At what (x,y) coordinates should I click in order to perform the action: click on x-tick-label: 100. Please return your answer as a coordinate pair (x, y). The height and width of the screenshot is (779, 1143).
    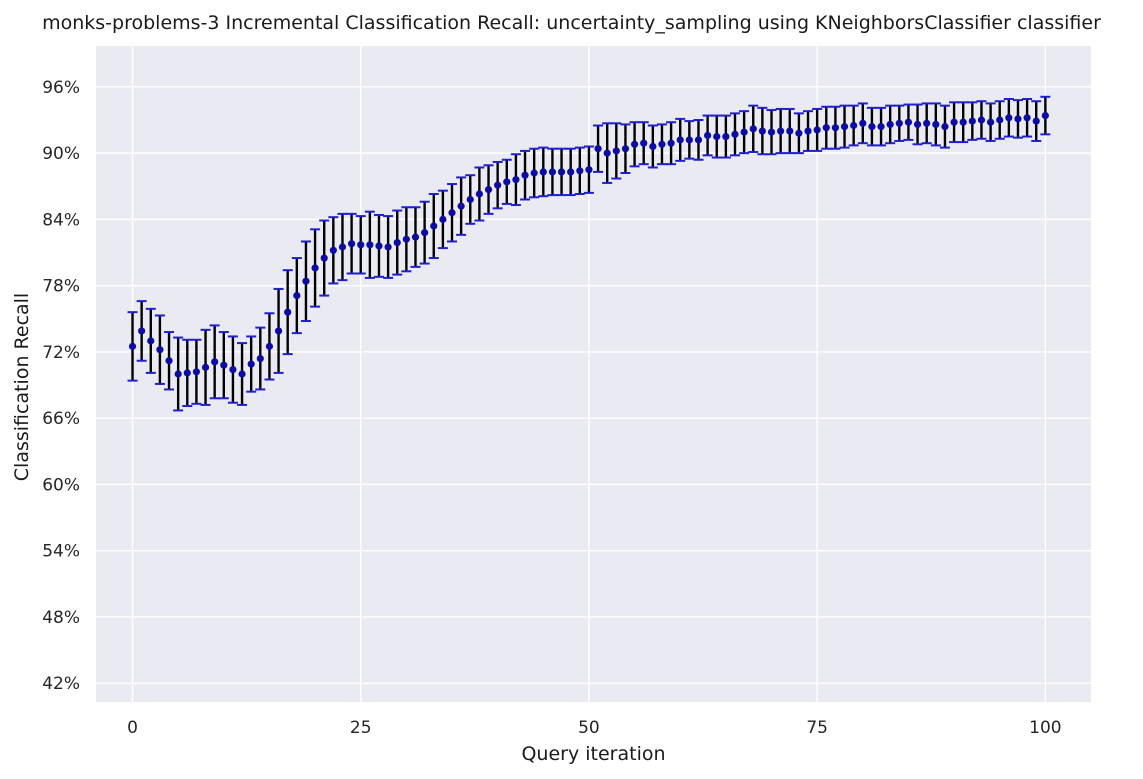
    Looking at the image, I should click on (1045, 728).